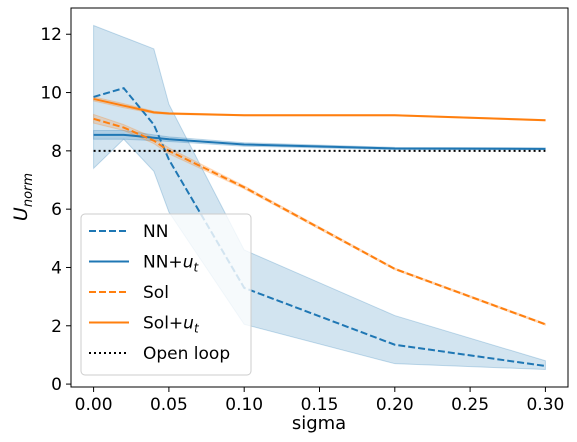 This screenshot has width=577, height=442. I want to click on y-tick-label: 12, so click(51, 35).